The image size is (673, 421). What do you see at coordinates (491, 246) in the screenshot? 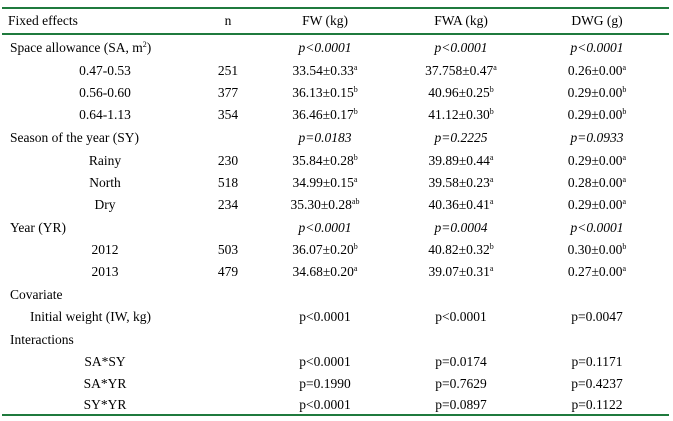
I see `yr-row-fwa-sup: b` at bounding box center [491, 246].